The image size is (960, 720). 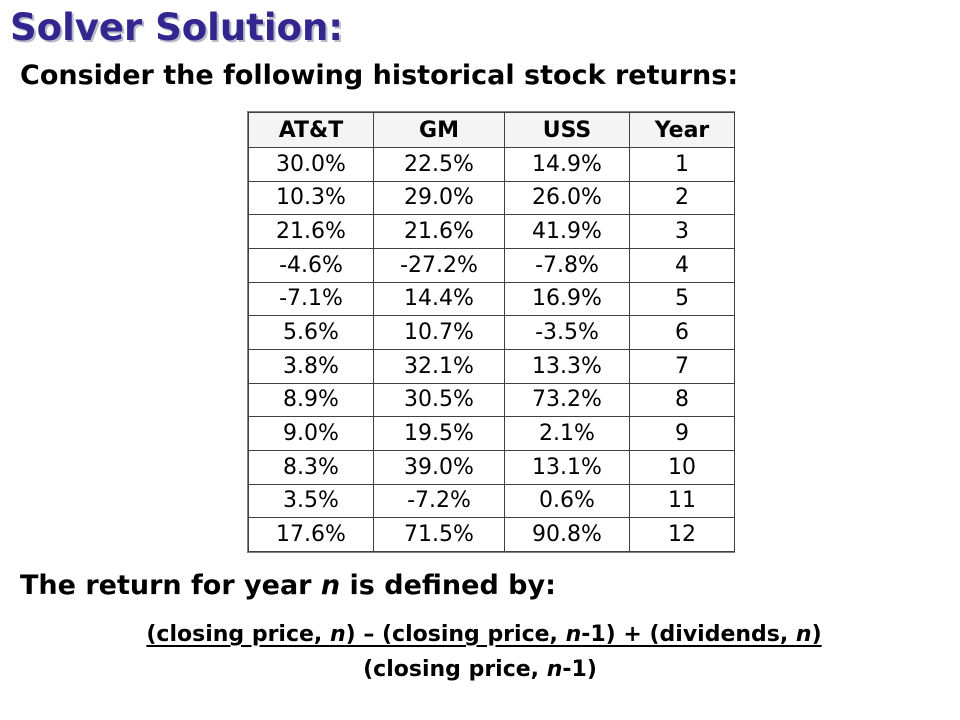 What do you see at coordinates (311, 467) in the screenshot?
I see `att-return-cell: 8.3%` at bounding box center [311, 467].